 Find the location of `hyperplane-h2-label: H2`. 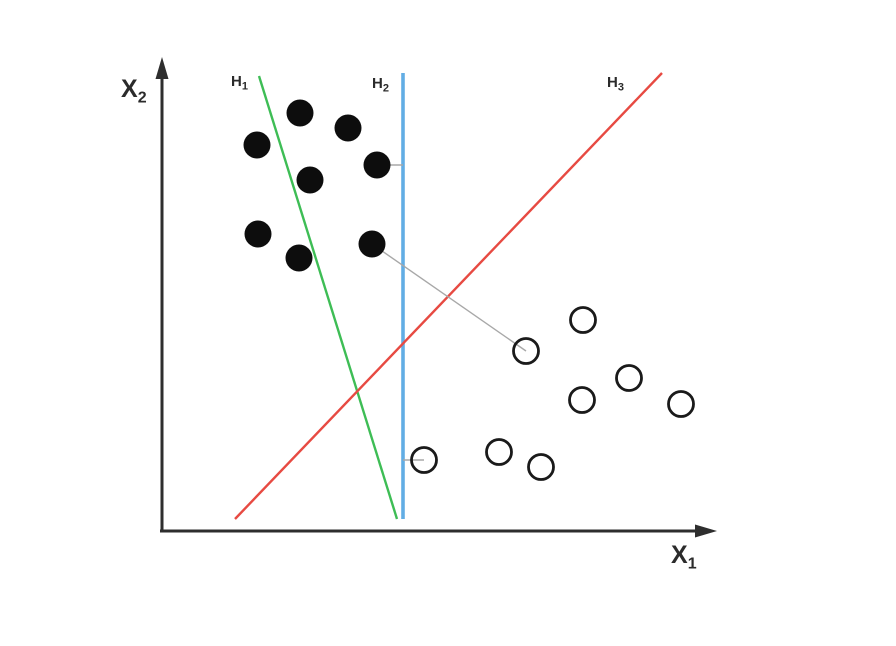

hyperplane-h2-label: H2 is located at coordinates (380, 84).